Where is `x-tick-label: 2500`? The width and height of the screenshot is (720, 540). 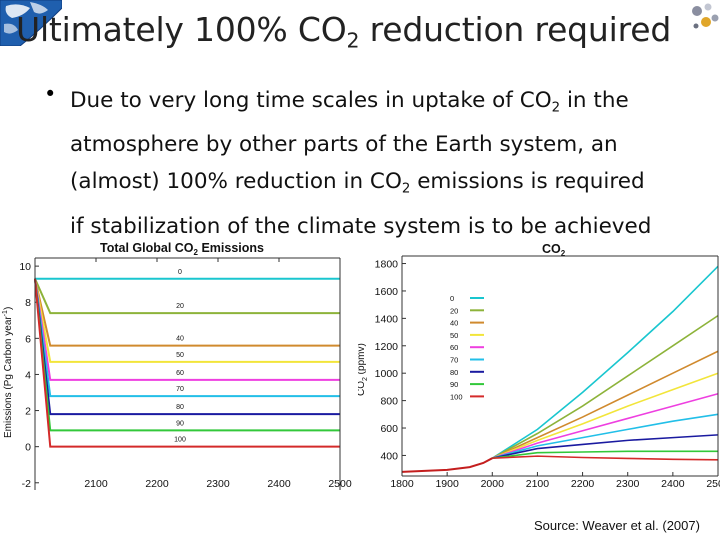 x-tick-label: 2500 is located at coordinates (713, 484).